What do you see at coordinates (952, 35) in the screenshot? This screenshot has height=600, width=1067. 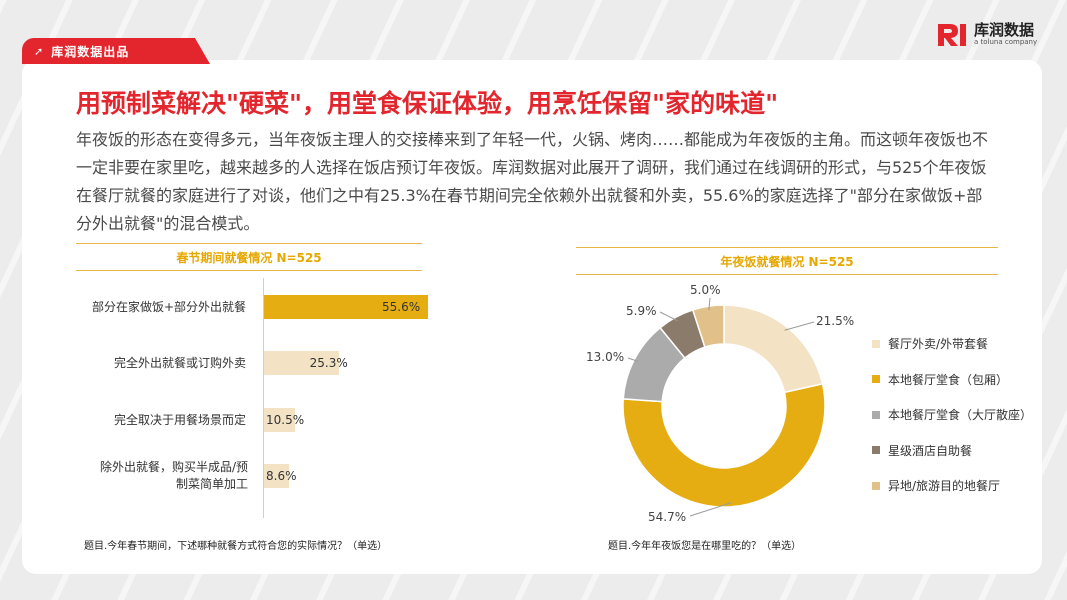 I see `logo-mark-icon` at bounding box center [952, 35].